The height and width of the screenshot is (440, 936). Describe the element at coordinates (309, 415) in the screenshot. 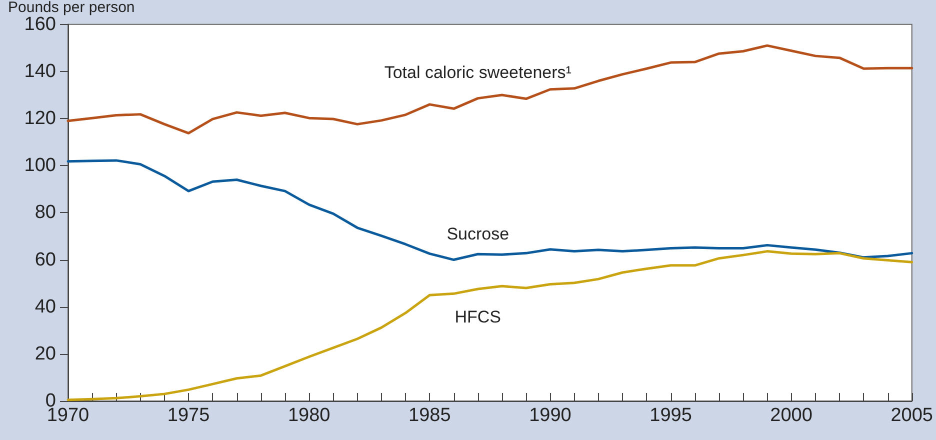

I see `x-tick-label: 1980` at that location.